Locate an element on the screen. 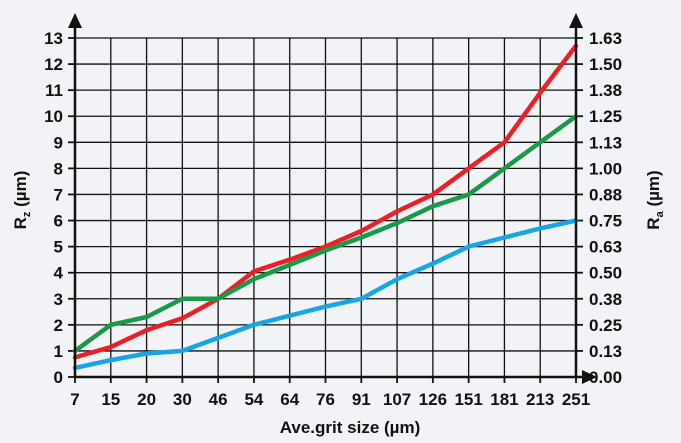  left-tick-label: 0 is located at coordinates (58, 377).